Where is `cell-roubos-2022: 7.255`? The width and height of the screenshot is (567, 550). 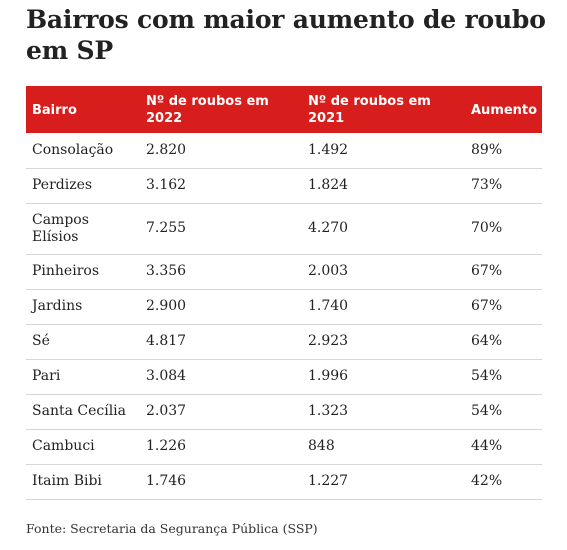 cell-roubos-2022: 7.255 is located at coordinates (221, 229).